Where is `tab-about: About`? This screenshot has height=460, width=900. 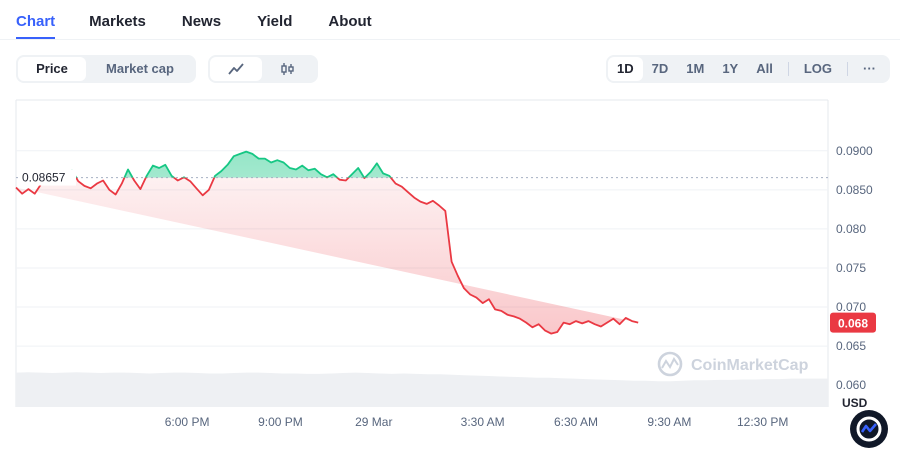 tab-about: About is located at coordinates (350, 21).